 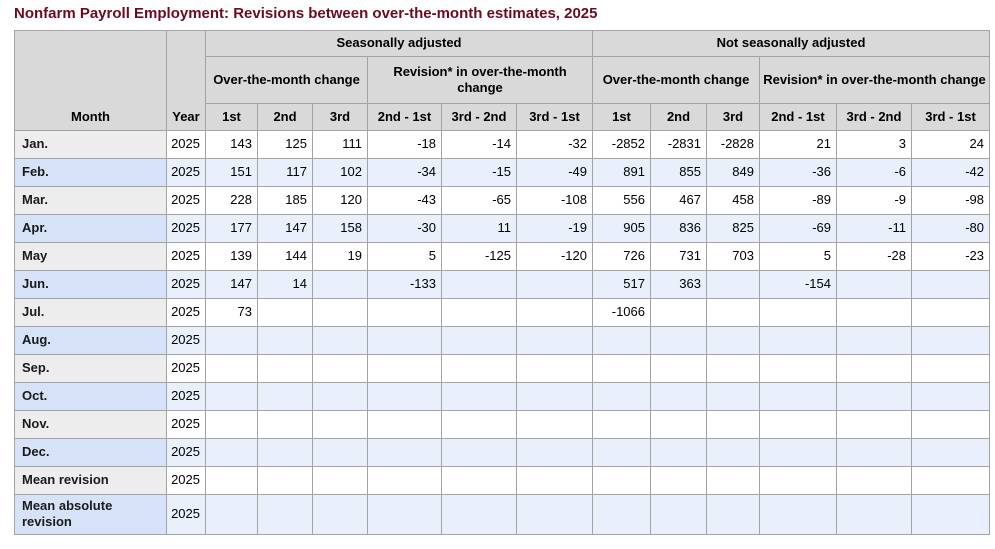 What do you see at coordinates (340, 172) in the screenshot?
I see `value-cell: 102` at bounding box center [340, 172].